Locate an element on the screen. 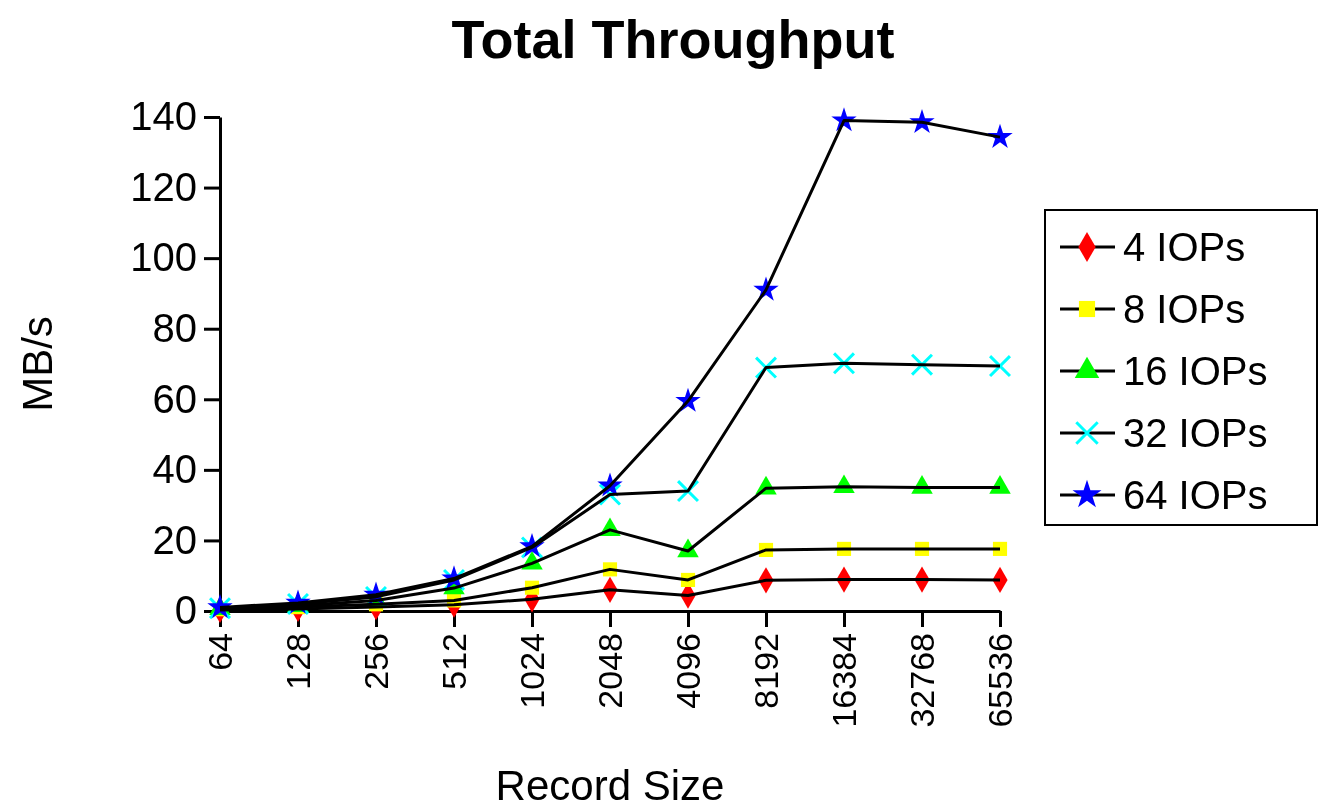 The width and height of the screenshot is (1320, 808). y-axis-title: MB/s is located at coordinates (37, 364).